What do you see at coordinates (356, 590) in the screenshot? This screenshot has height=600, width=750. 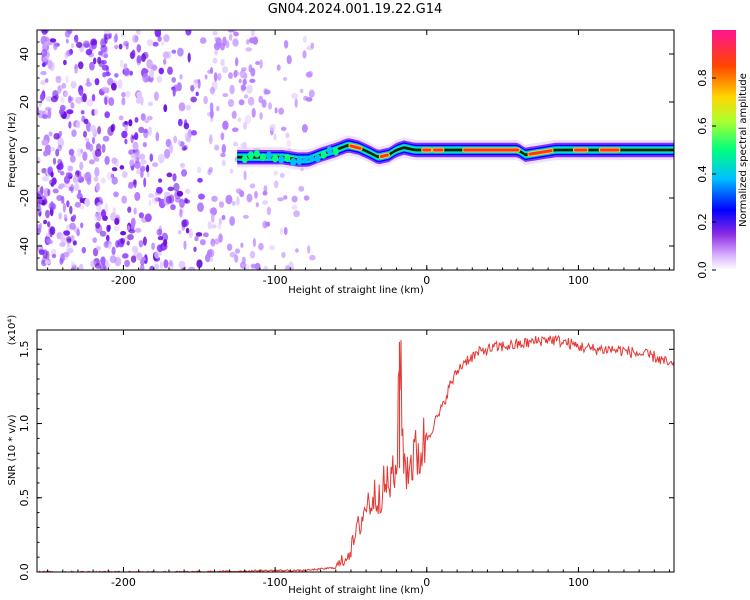 I see `snr-x-label: Height of straight line (km)` at bounding box center [356, 590].